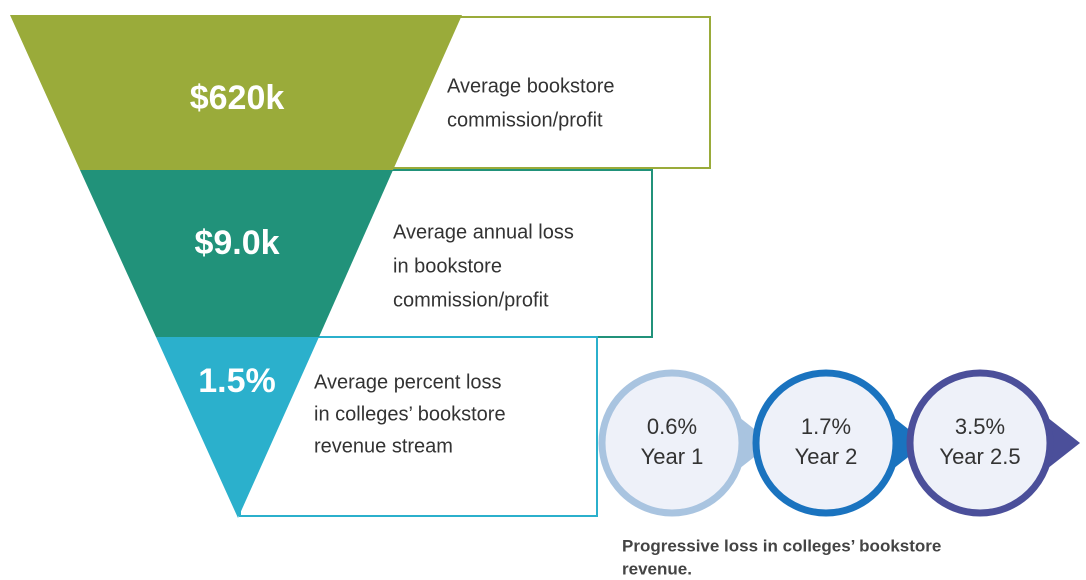 Image resolution: width=1086 pixels, height=580 pixels. I want to click on level-value: 1.5%, so click(237, 381).